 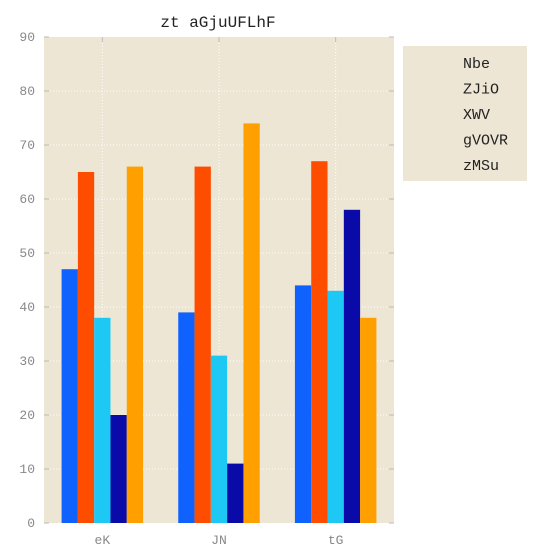 I want to click on legend-box, so click(x=465, y=113).